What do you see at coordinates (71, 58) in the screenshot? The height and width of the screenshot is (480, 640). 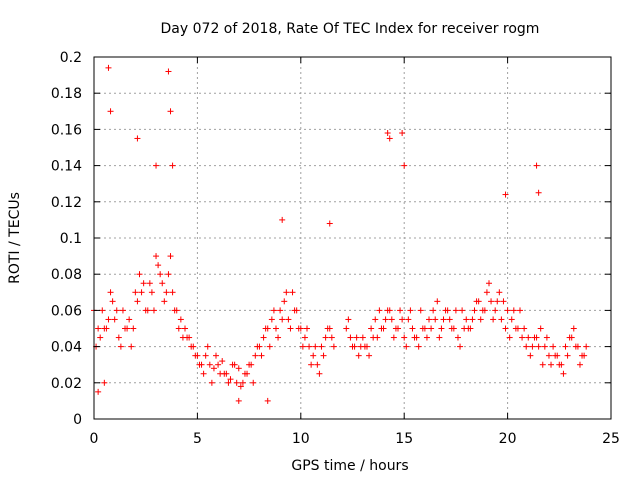 I see `y-tick-label: 0.2` at bounding box center [71, 58].